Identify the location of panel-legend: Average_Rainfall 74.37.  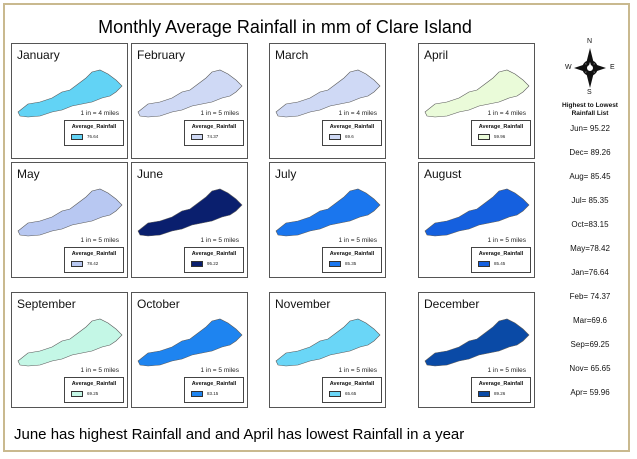
(214, 133).